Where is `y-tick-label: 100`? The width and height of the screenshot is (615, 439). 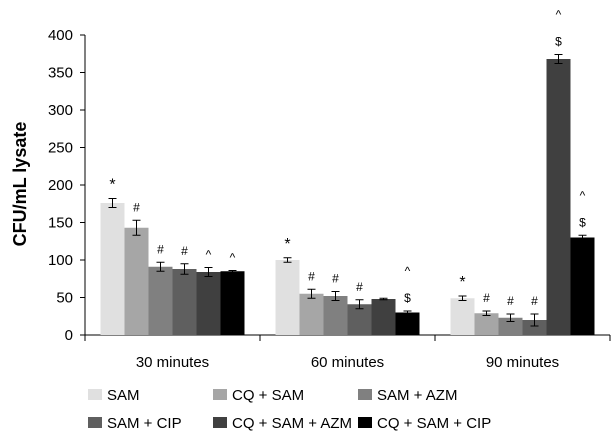 y-tick-label: 100 is located at coordinates (60, 260).